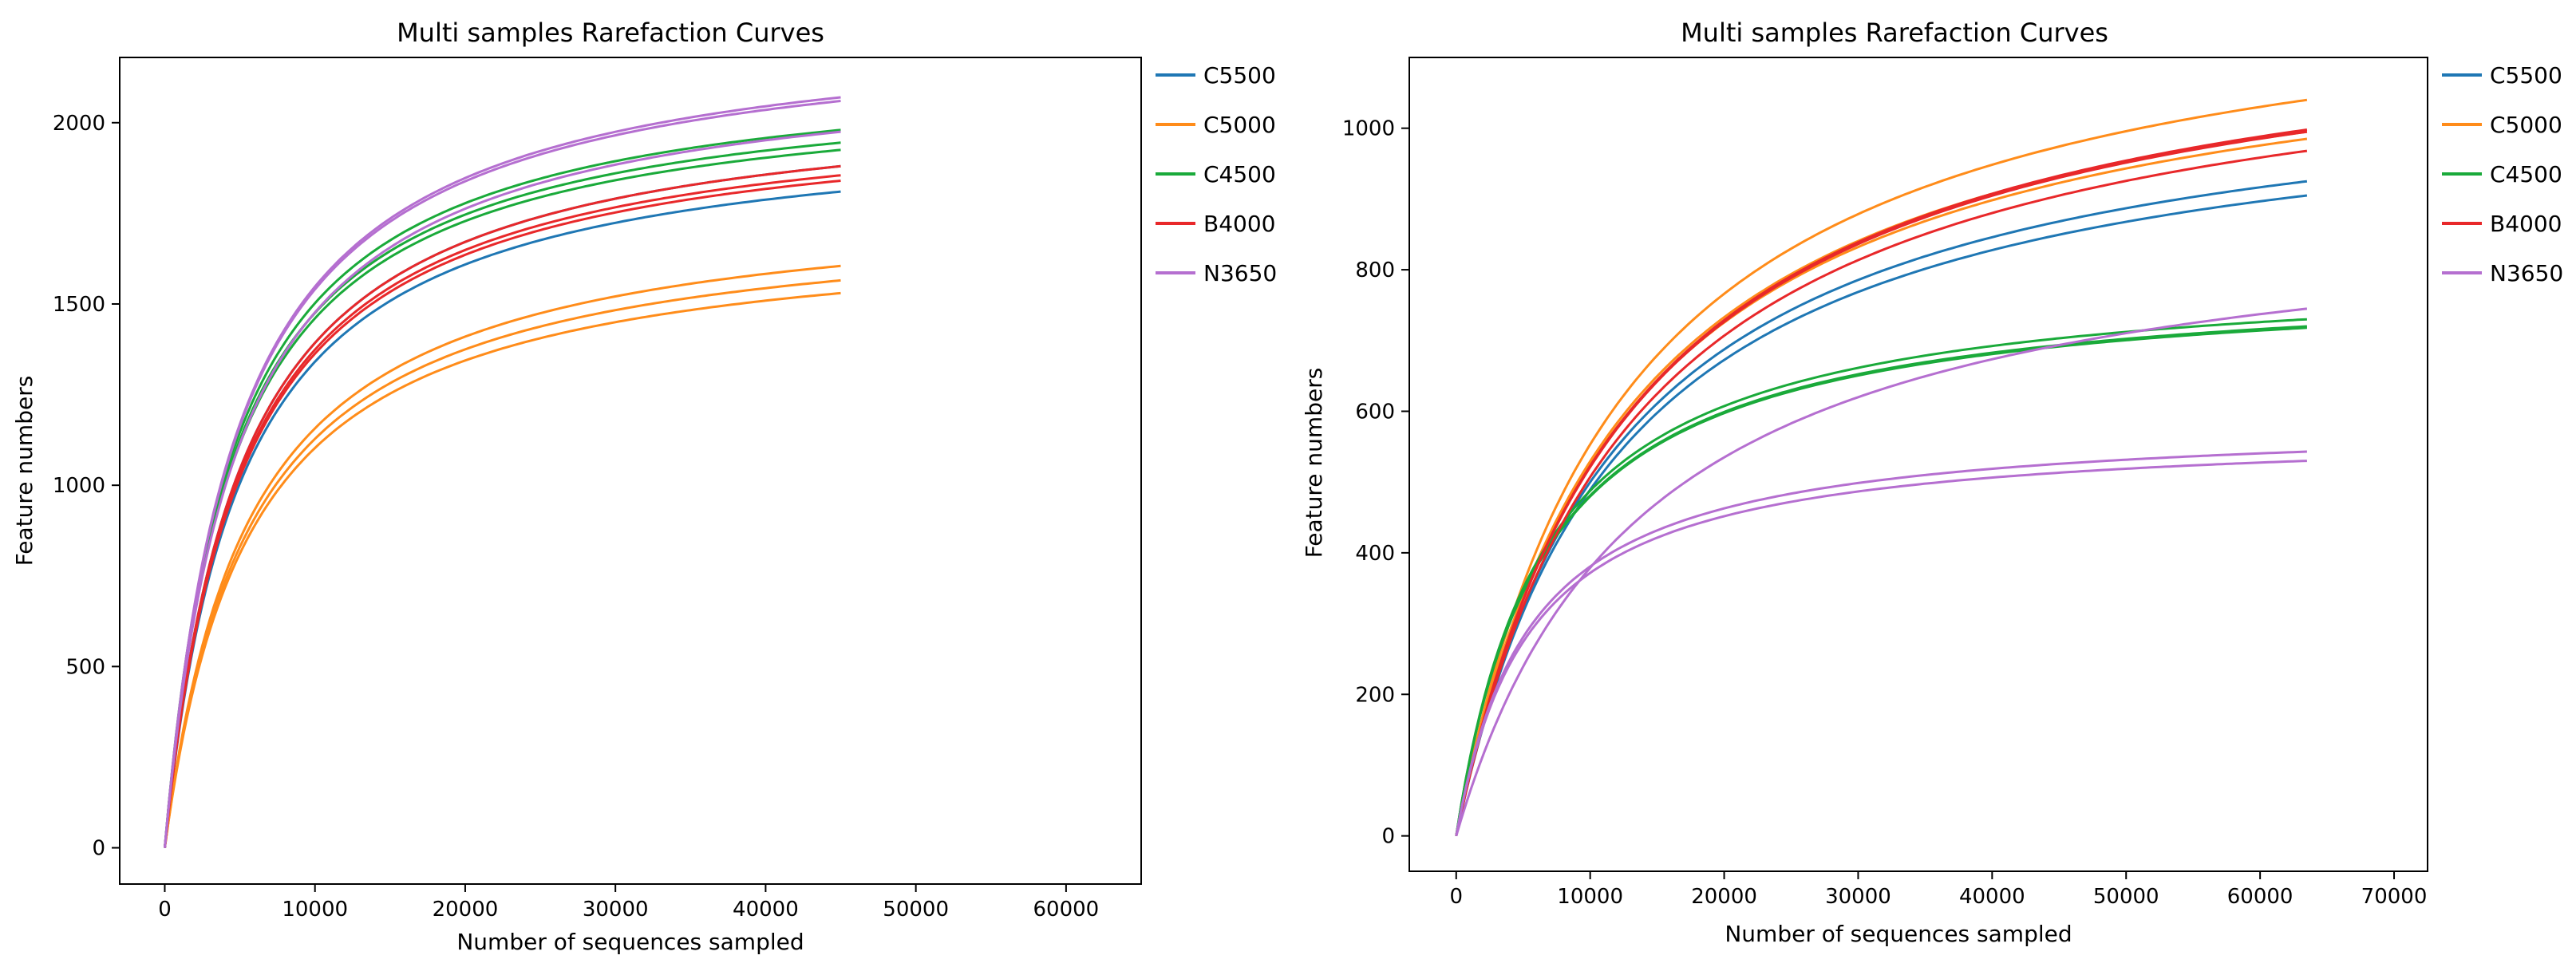 The image size is (2576, 975). I want to click on y-axis: 0 500 1000 1500 2000, so click(86, 486).